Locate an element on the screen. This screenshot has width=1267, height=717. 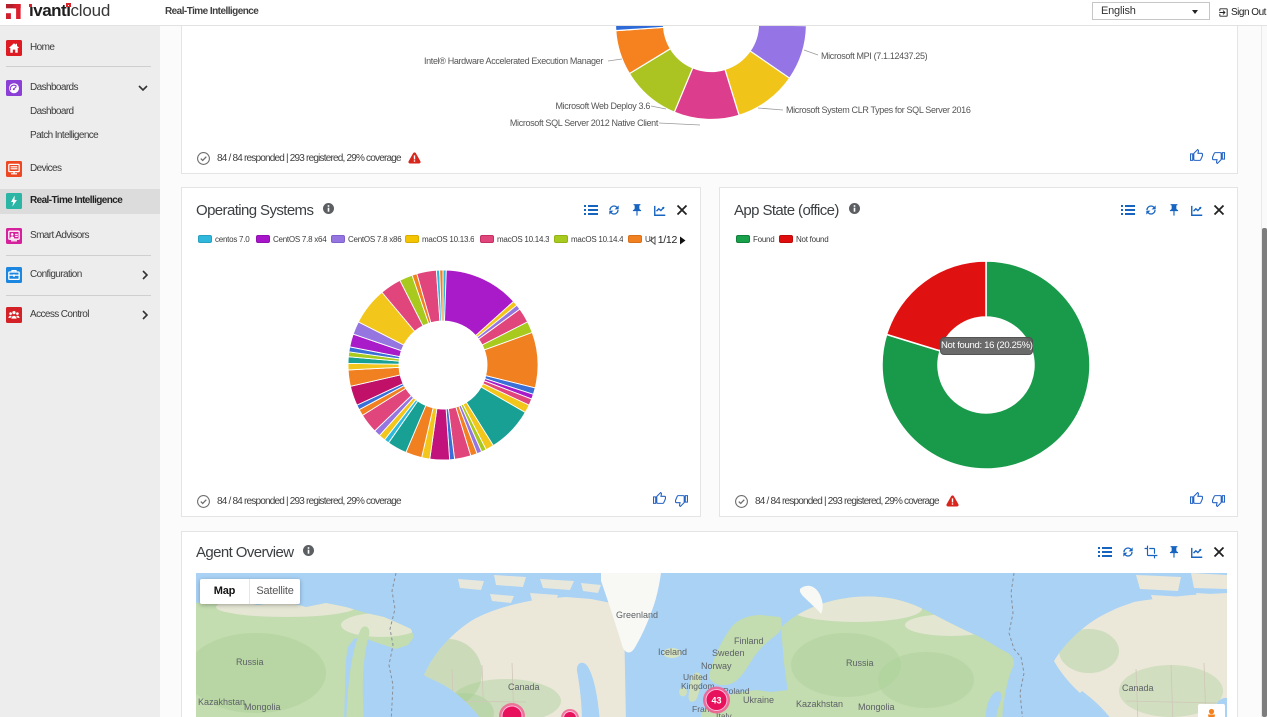
svg-text: United is located at coordinates (695, 677).